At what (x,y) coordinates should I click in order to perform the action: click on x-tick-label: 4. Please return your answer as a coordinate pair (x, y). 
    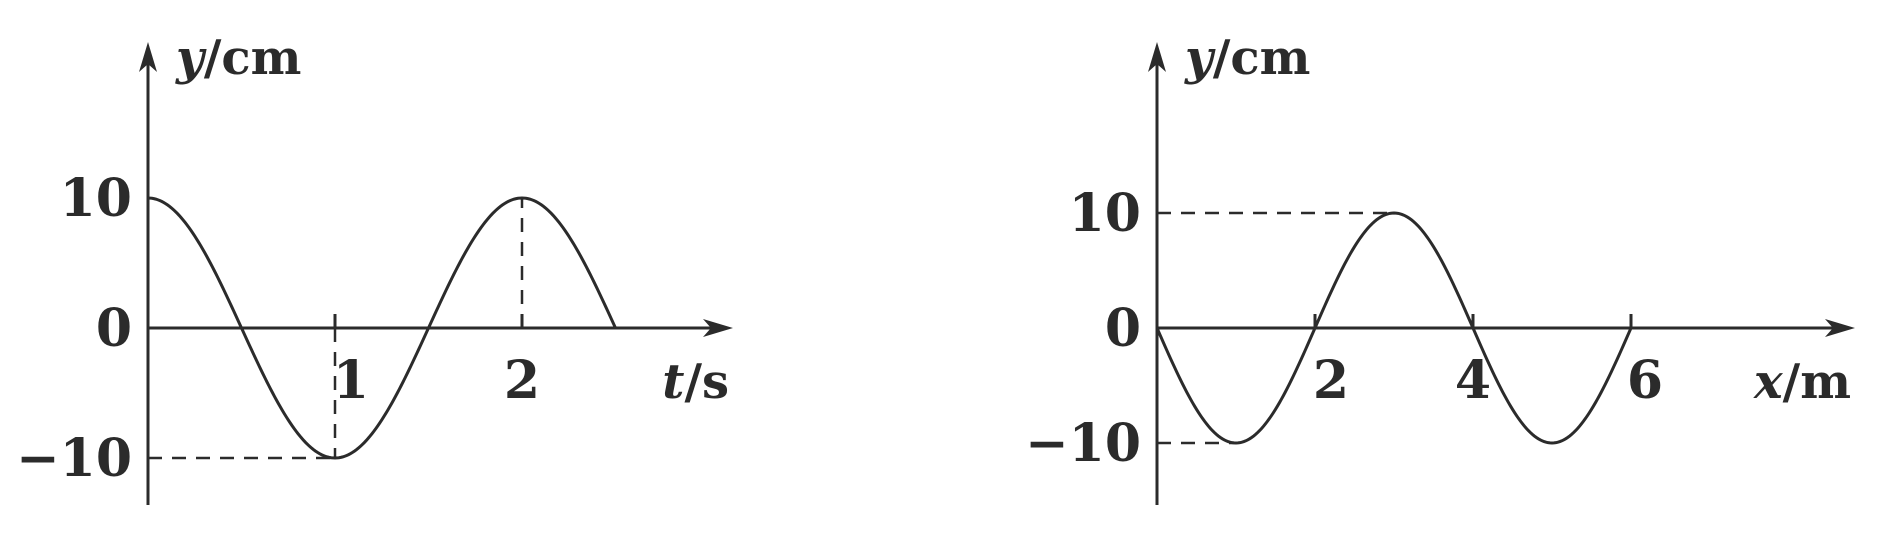
    Looking at the image, I should click on (1473, 380).